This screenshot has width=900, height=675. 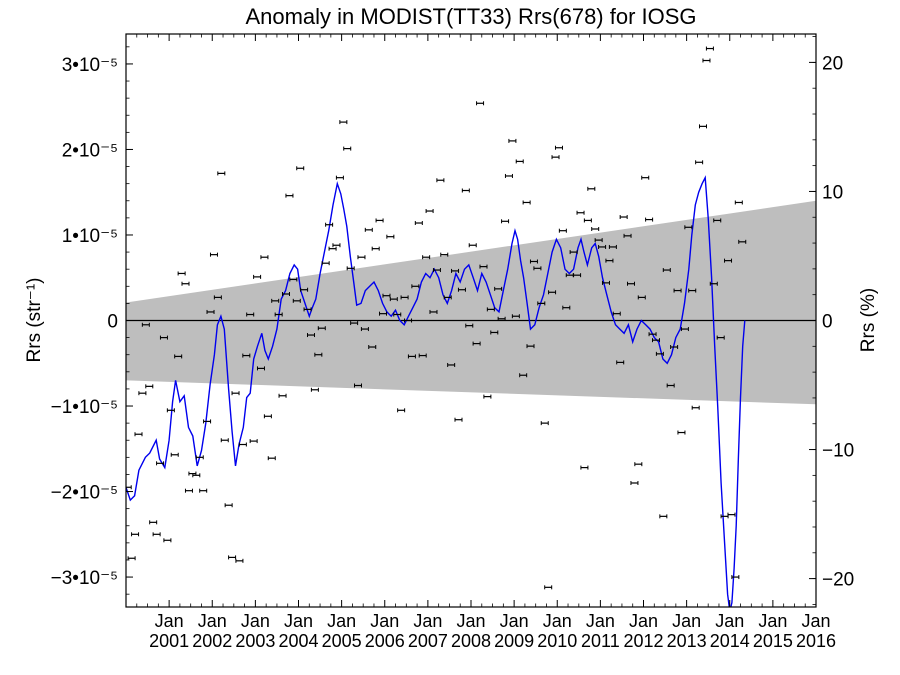 What do you see at coordinates (84, 407) in the screenshot?
I see `y-left-tick-label: −1•10⁻⁵` at bounding box center [84, 407].